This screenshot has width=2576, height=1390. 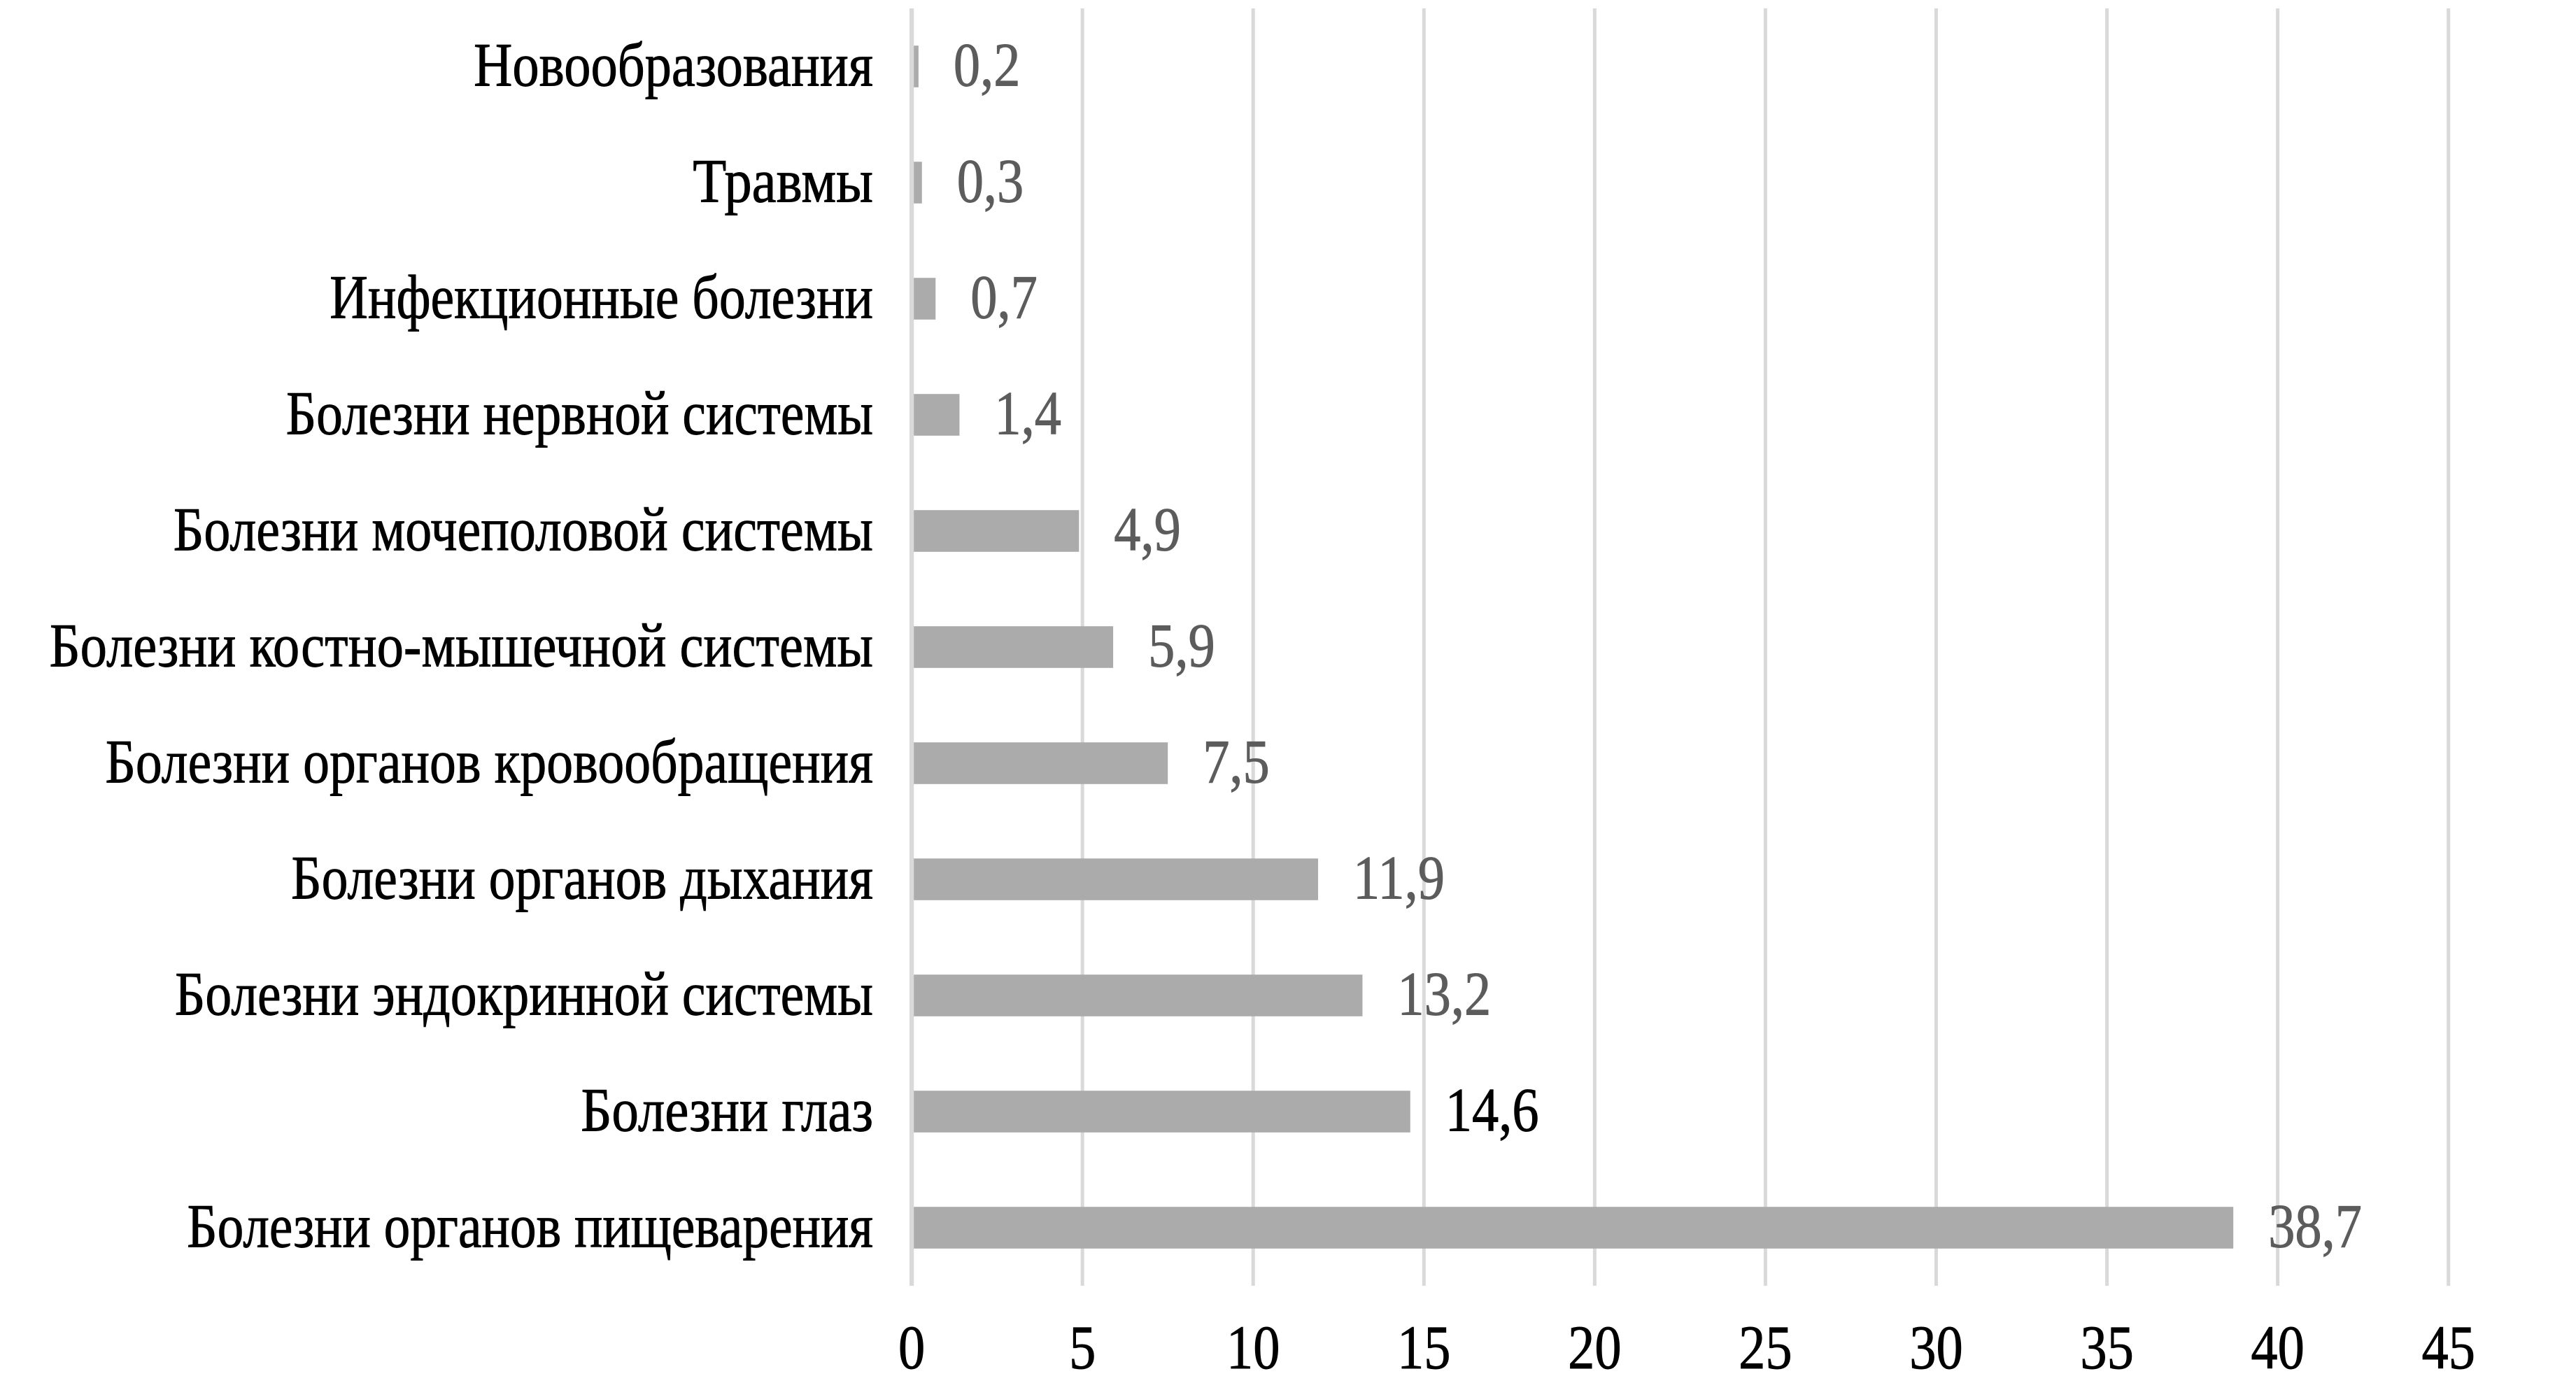 I want to click on svg-text: 5,9, so click(x=1181, y=645).